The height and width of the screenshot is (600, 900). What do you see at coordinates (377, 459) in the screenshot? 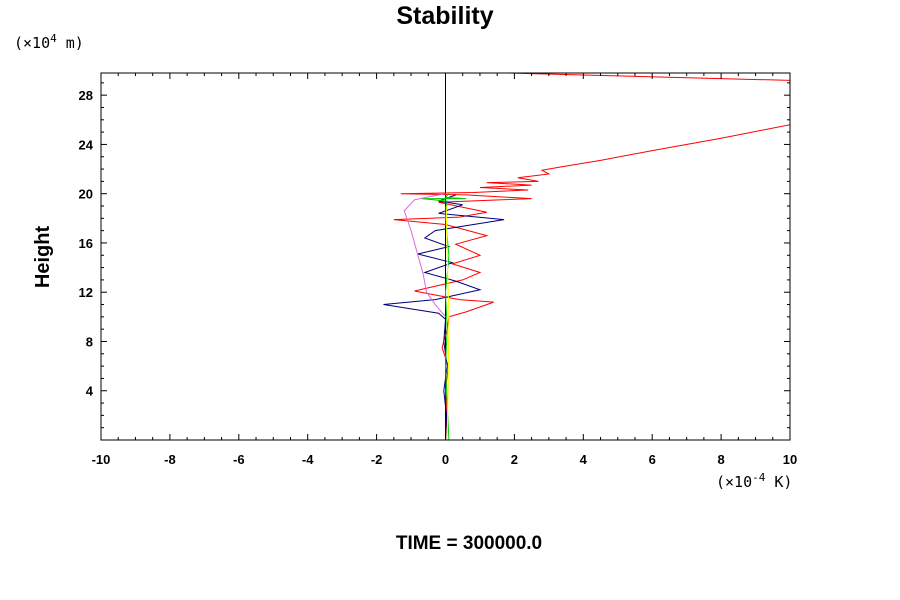
I see `x-tick-label: -2` at bounding box center [377, 459].